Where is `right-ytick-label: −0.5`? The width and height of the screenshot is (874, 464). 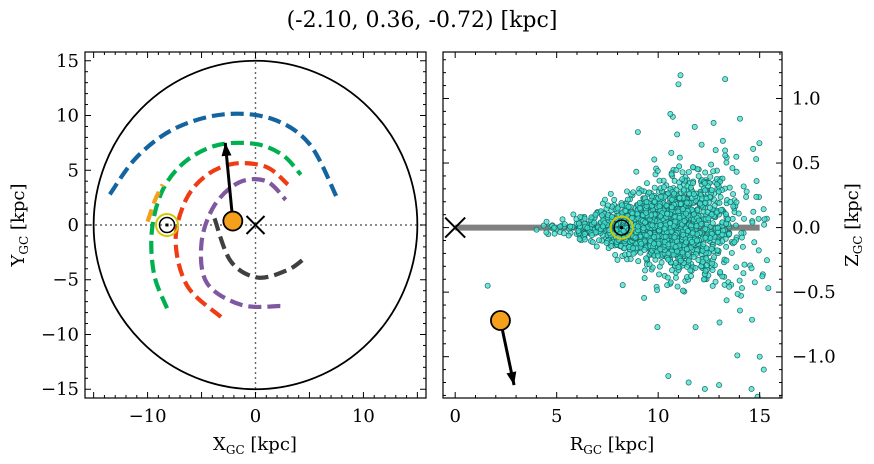 right-ytick-label: −0.5 is located at coordinates (814, 292).